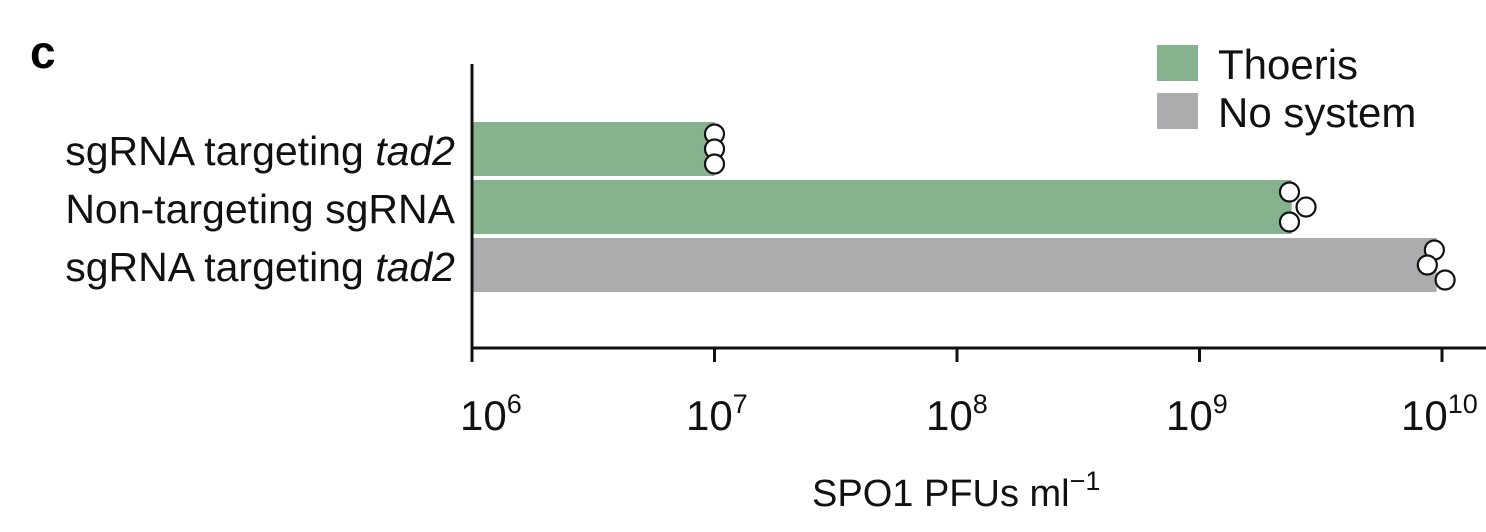 This screenshot has width=1486, height=532. Describe the element at coordinates (43, 52) in the screenshot. I see `panel-label: c` at that location.